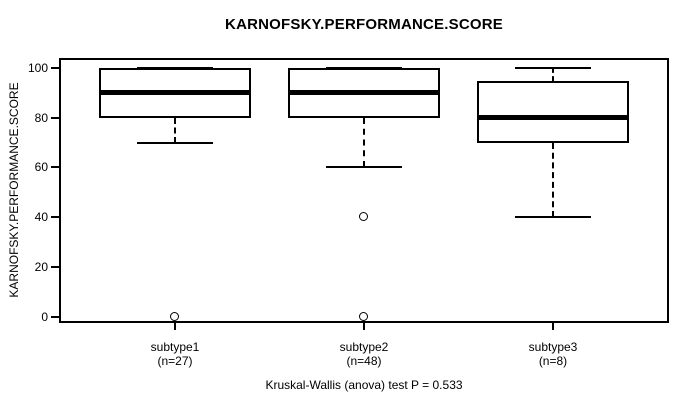  What do you see at coordinates (553, 111) in the screenshot?
I see `iqr-box` at bounding box center [553, 111].